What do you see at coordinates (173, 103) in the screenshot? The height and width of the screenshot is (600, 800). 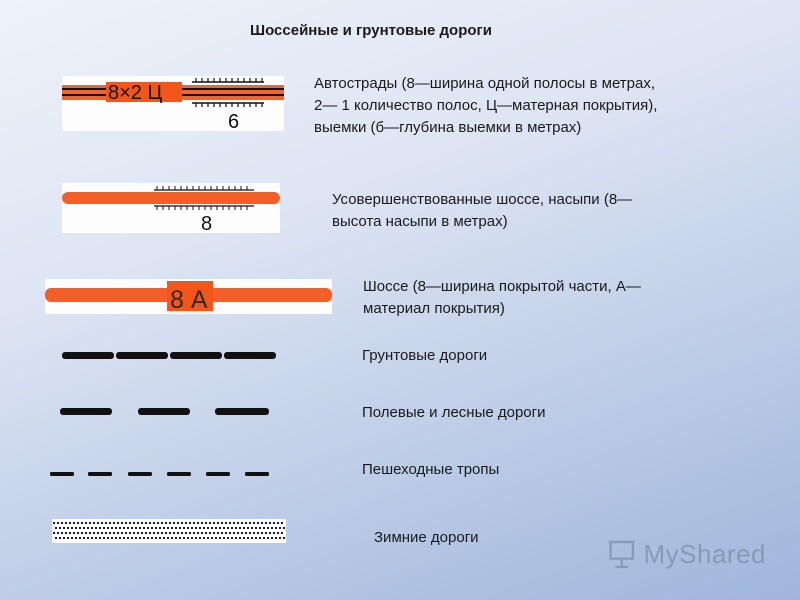 I see `autostrada-symbol: 8×2 Ц 6` at bounding box center [173, 103].